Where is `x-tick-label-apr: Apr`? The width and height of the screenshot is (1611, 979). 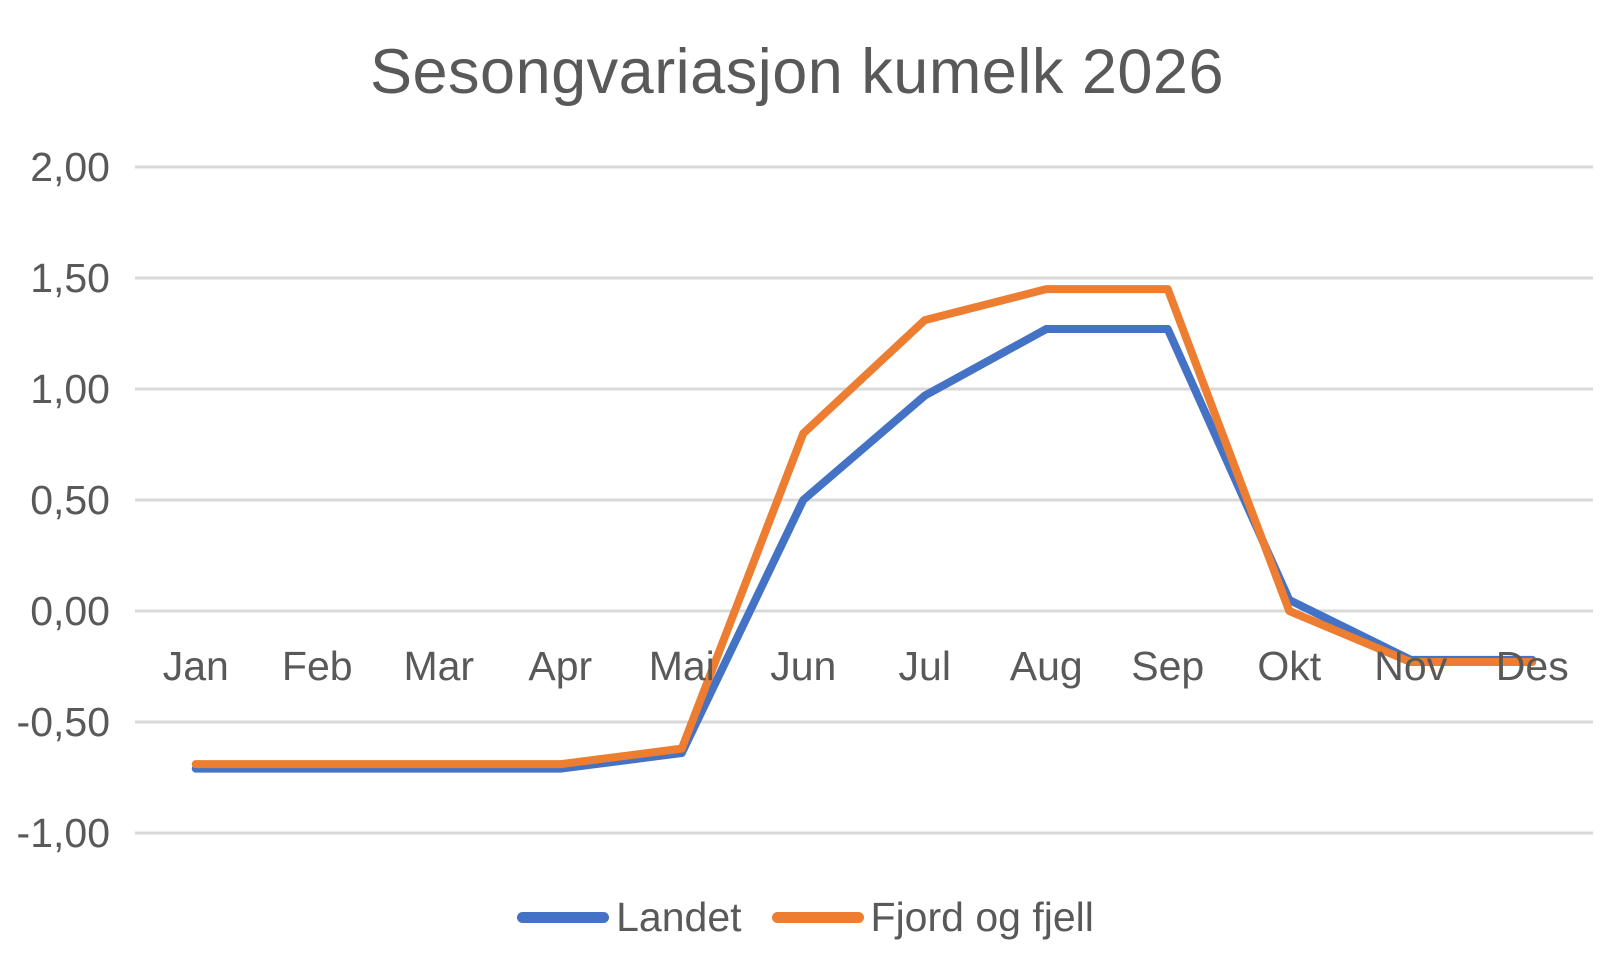
x-tick-label-apr: Apr is located at coordinates (560, 666).